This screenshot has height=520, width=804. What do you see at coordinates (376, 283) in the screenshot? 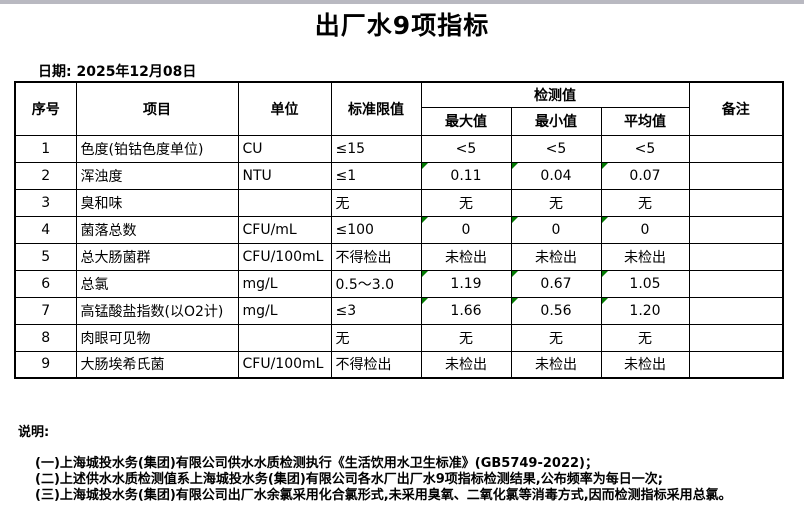
I see `cell-limit: 0.5～3.0` at bounding box center [376, 283].